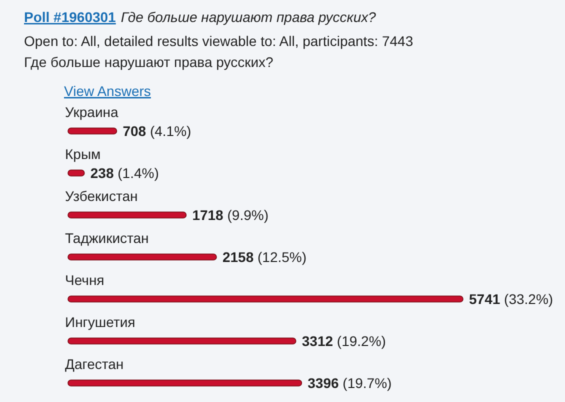  Describe the element at coordinates (124, 173) in the screenshot. I see `data-label: 238 (1.4%)` at that location.